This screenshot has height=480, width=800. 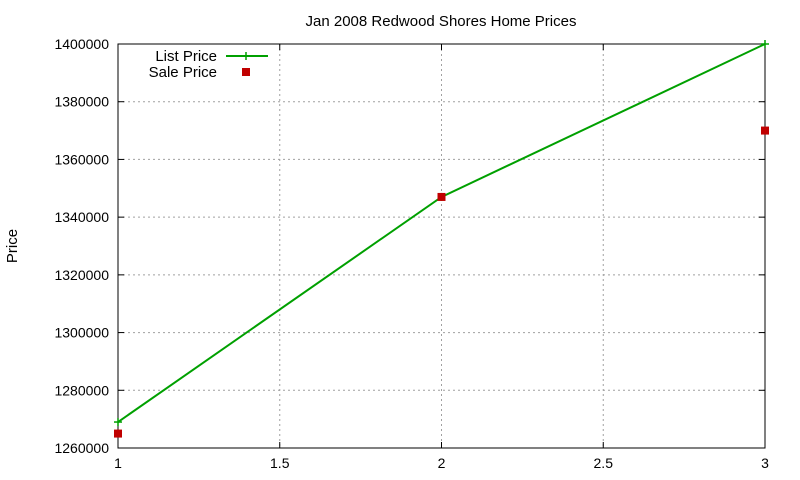 What do you see at coordinates (186, 56) in the screenshot?
I see `legend-label-list-price: List Price` at bounding box center [186, 56].